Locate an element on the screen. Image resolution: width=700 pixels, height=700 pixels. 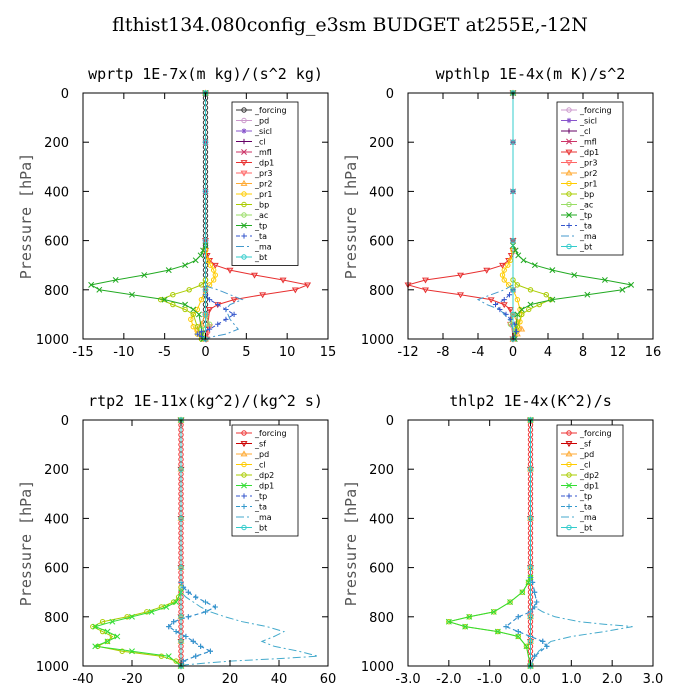
y-axis-label: Pressure [hPa] is located at coordinates (351, 216).